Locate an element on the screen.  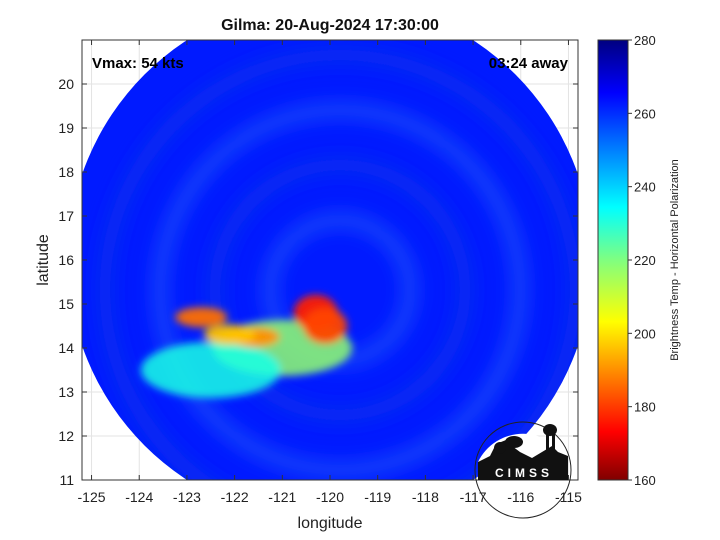
x-tick-label: -123 is located at coordinates (187, 497).